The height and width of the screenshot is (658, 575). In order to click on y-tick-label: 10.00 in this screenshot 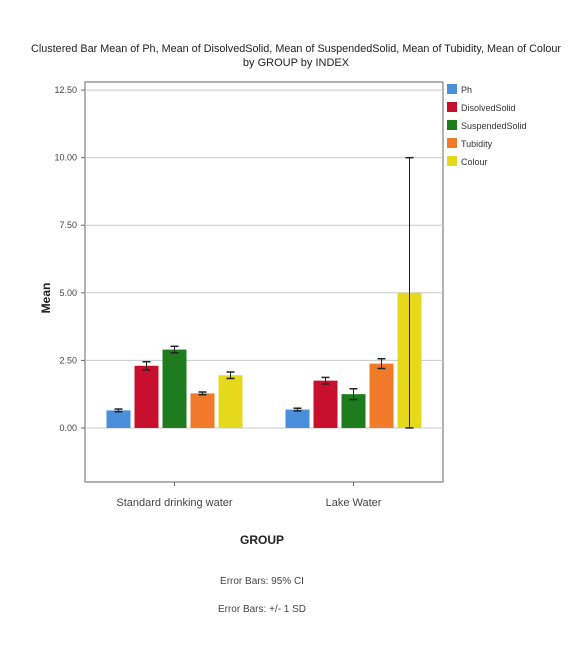, I will do `click(65, 158)`.